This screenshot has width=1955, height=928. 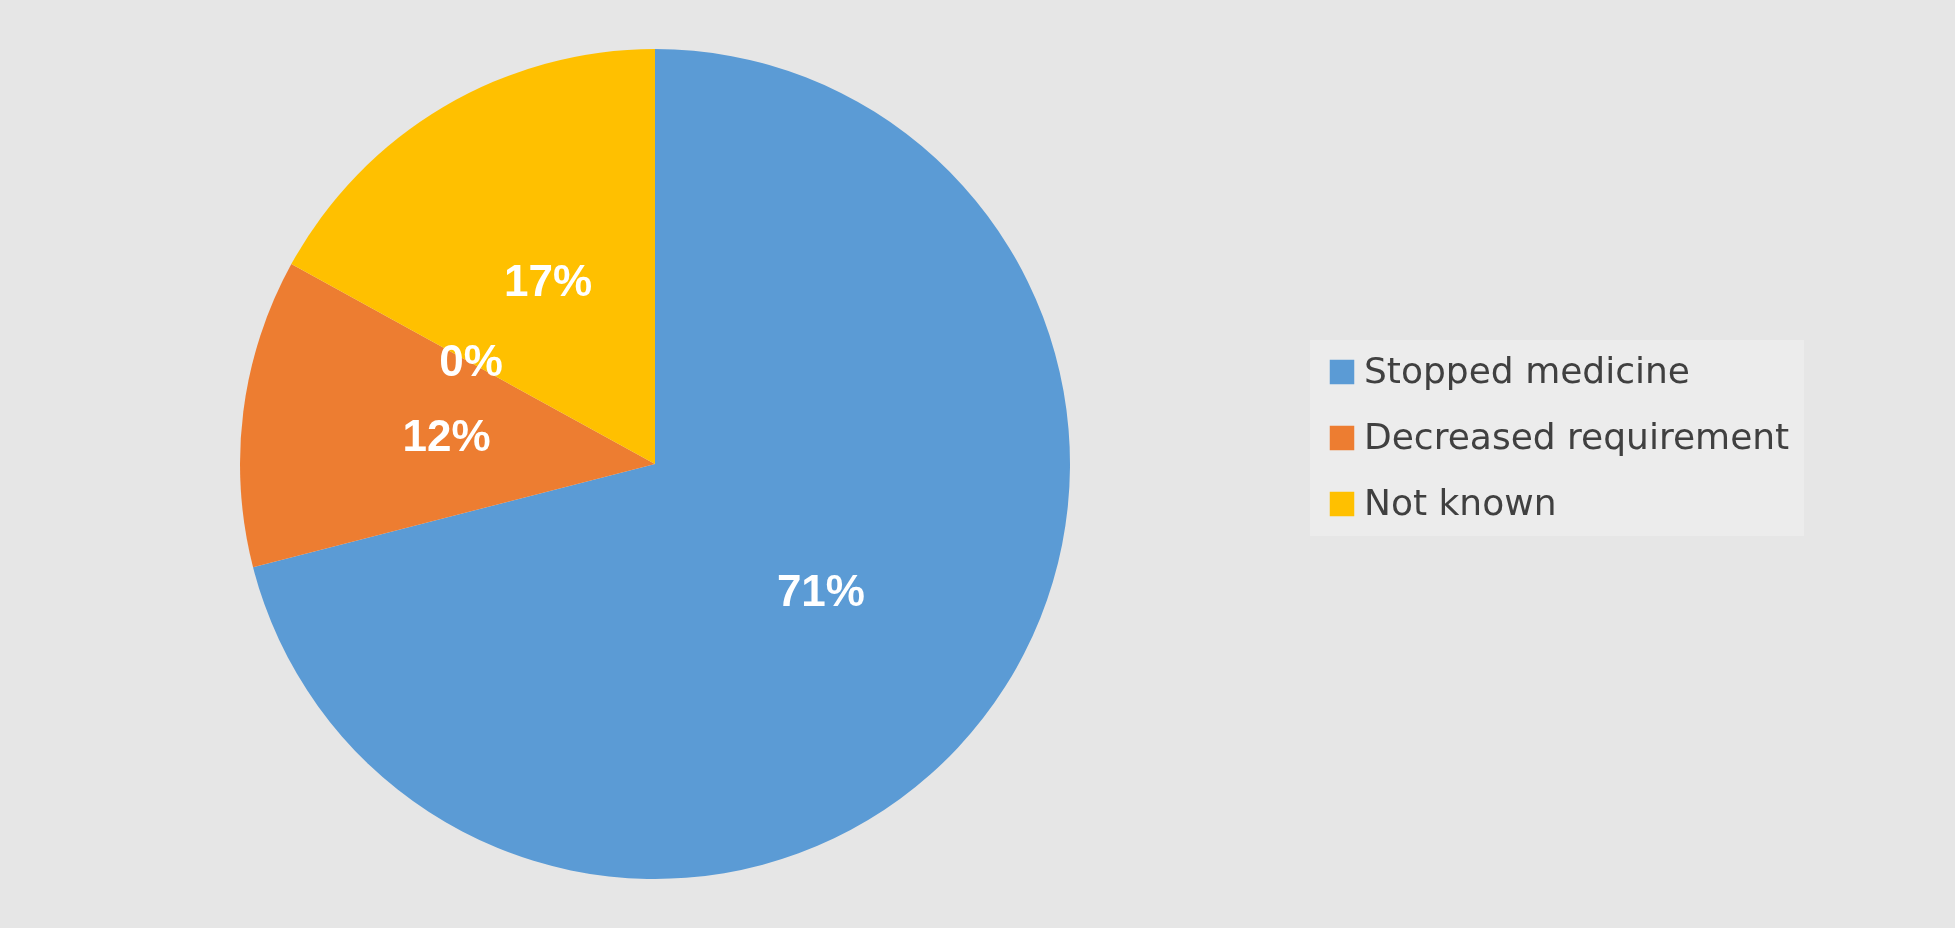 What do you see at coordinates (446, 435) in the screenshot?
I see `data-label: 12%` at bounding box center [446, 435].